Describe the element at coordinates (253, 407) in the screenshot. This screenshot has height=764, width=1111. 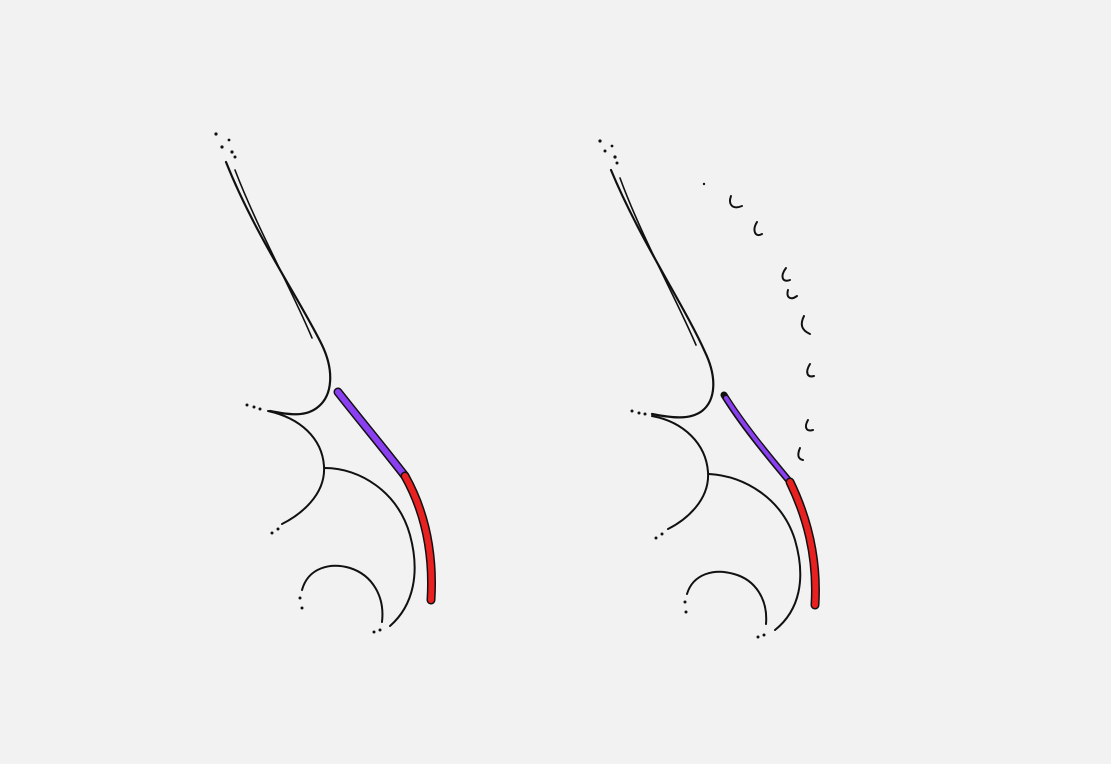
I see `left-junction-dots` at that location.